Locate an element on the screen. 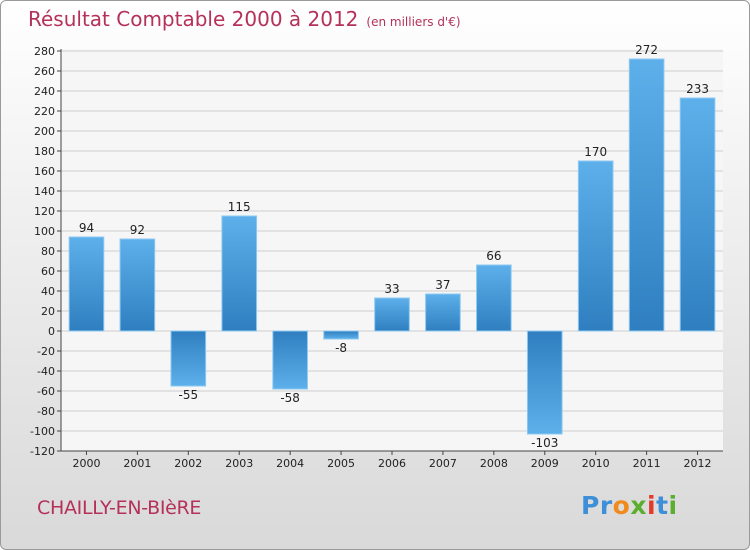 The image size is (750, 550). y-tick-label: -120 is located at coordinates (42, 451).